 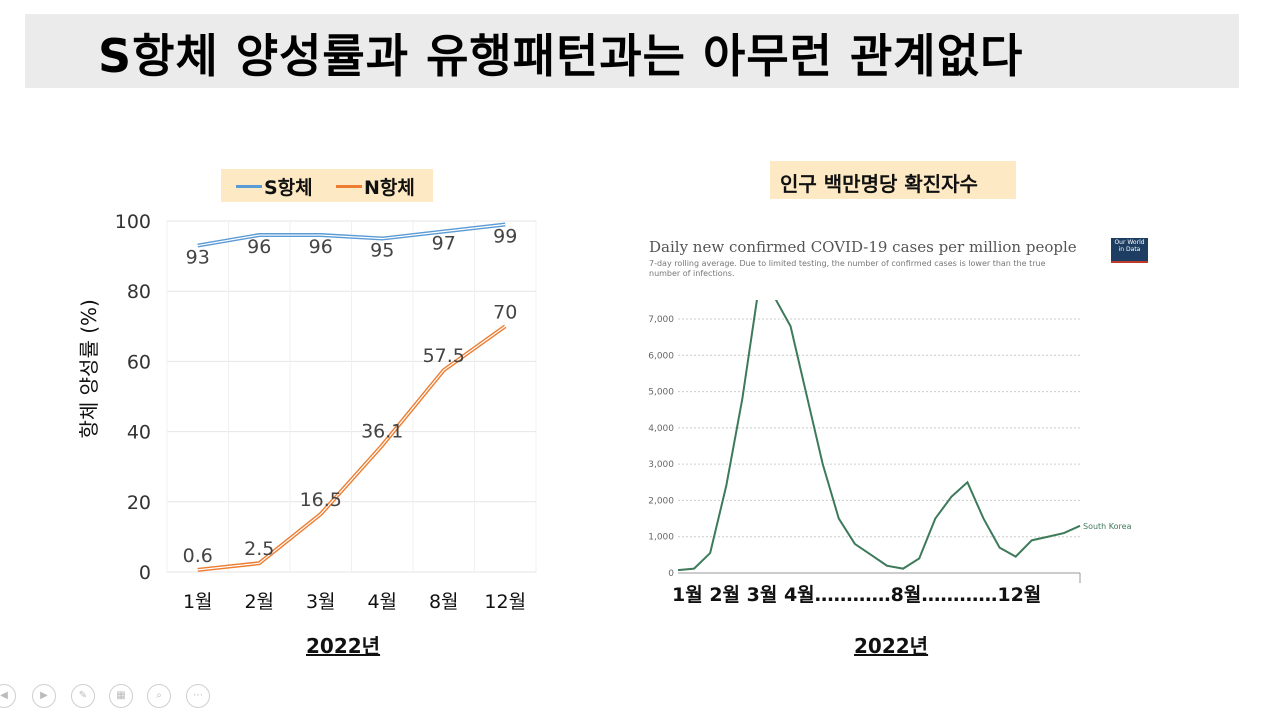 What do you see at coordinates (505, 312) in the screenshot?
I see `data-label: 70` at bounding box center [505, 312].